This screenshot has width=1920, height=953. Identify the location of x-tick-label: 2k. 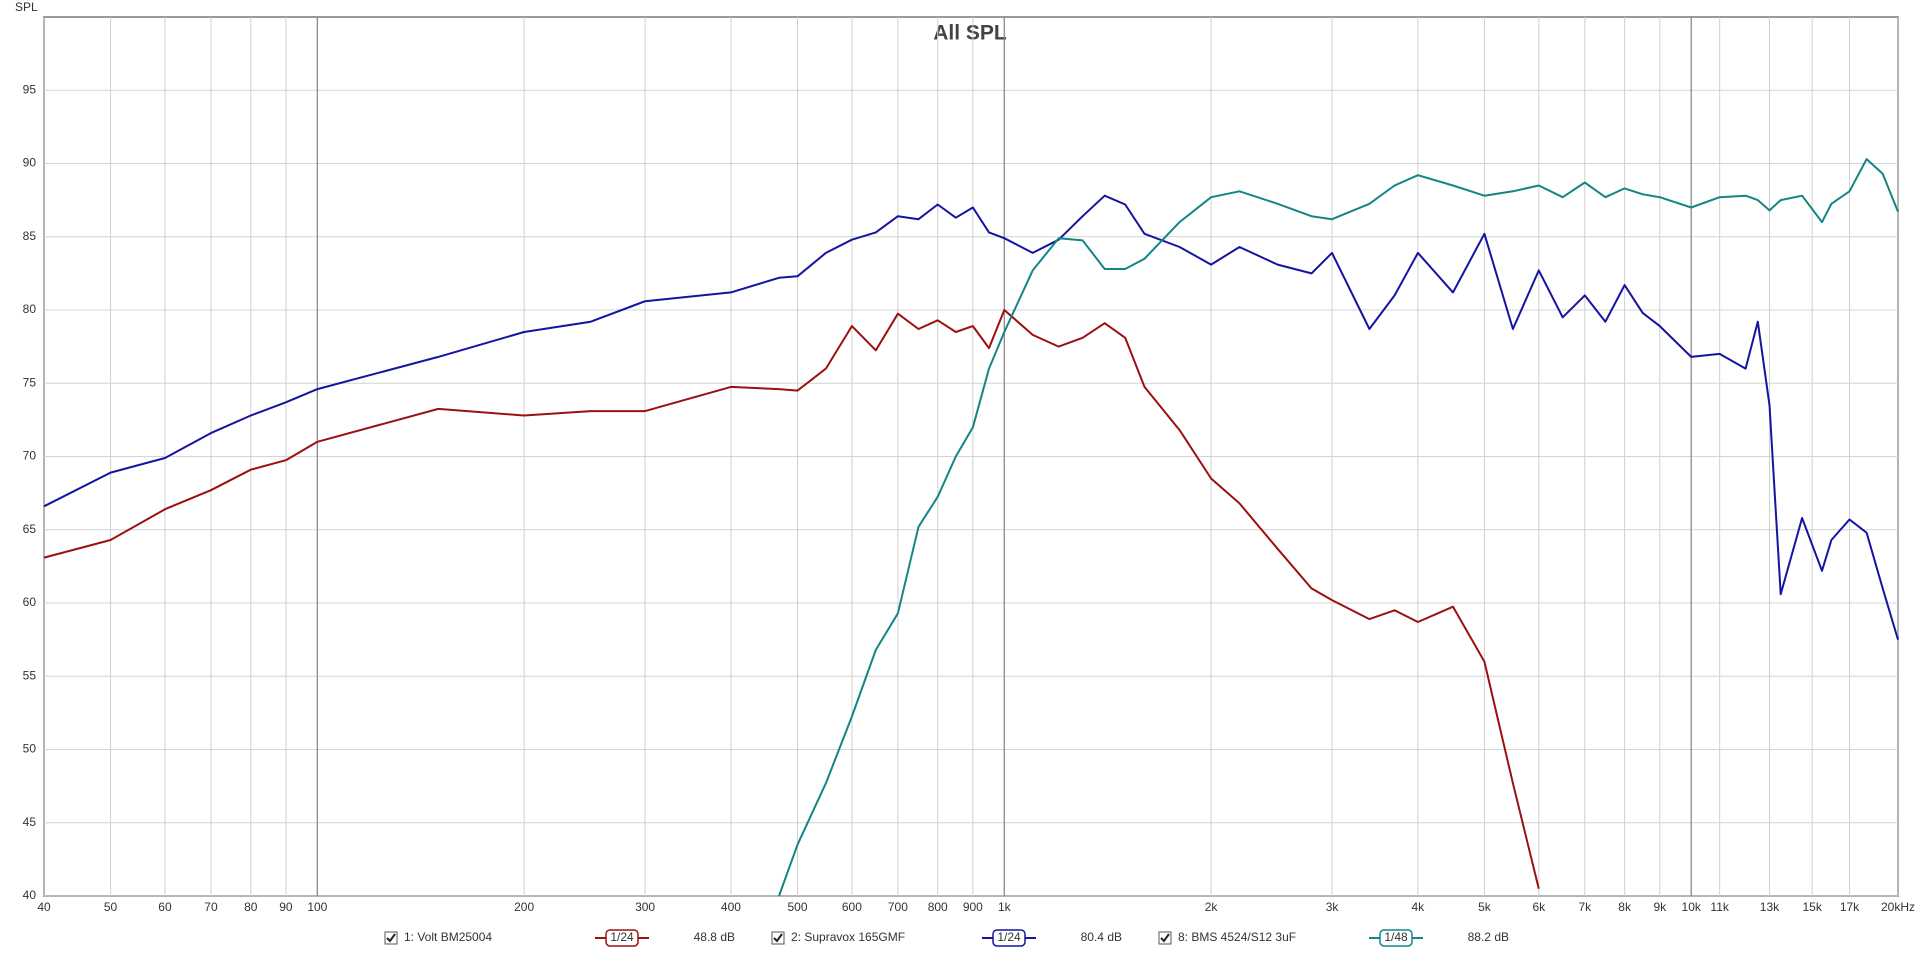
(1212, 907).